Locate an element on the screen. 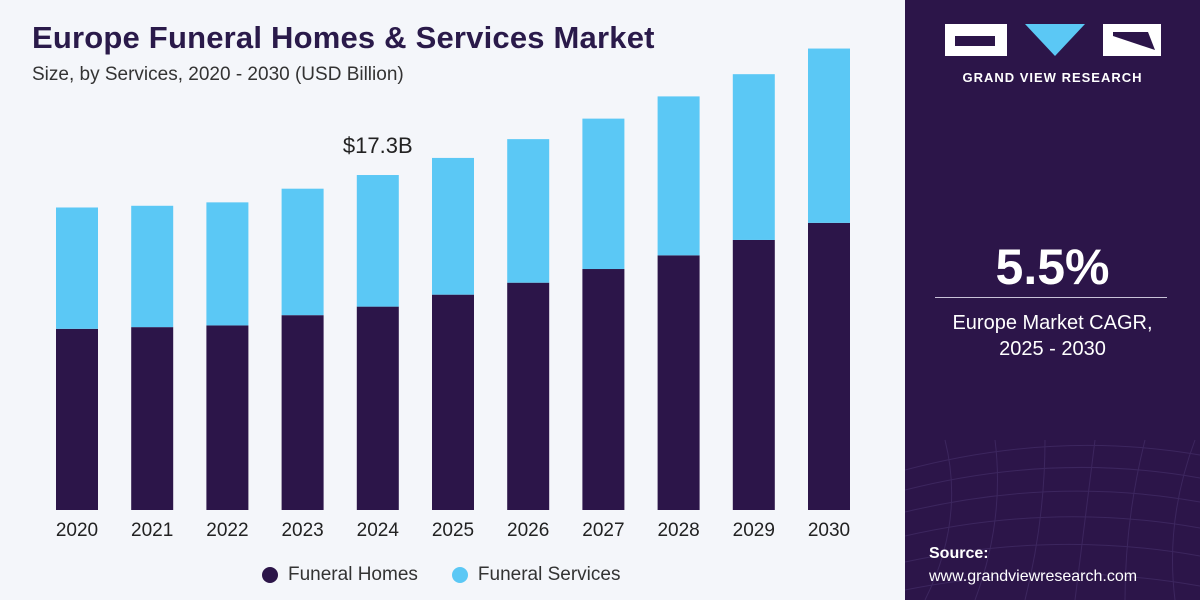 The image size is (1200, 600). legend-label-funeral-homes: Funeral Homes is located at coordinates (353, 574).